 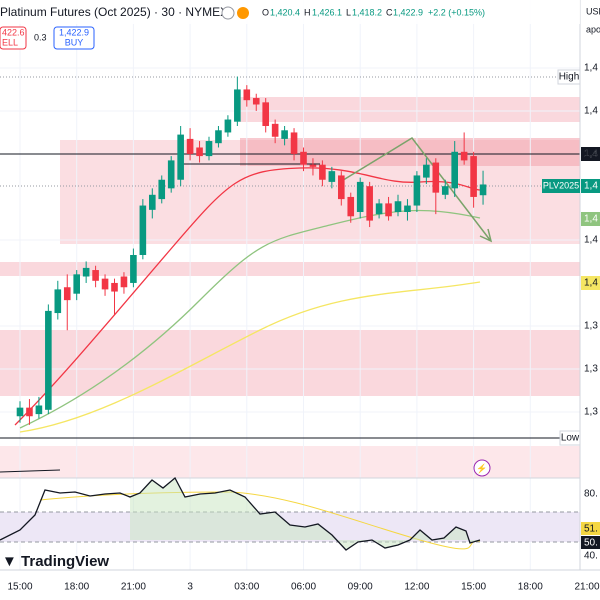 I want to click on y-axis: 1,4 1,4 1,4 1,4 1,3 1,3 1,3, so click(x=591, y=240).